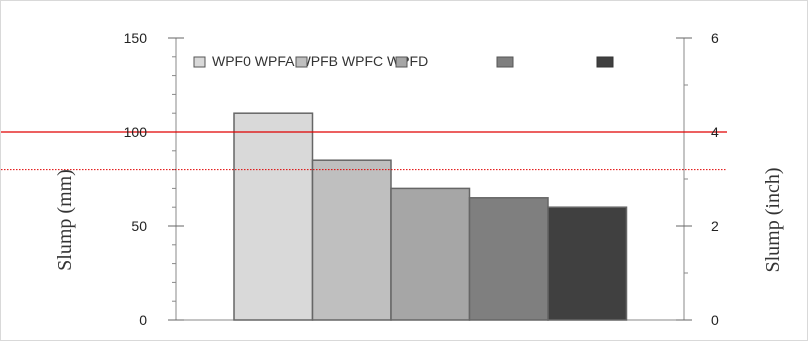 Image resolution: width=808 pixels, height=341 pixels. Describe the element at coordinates (320, 61) in the screenshot. I see `legend-label: WPF0 WPFA WPFB WPFC WPFD` at that location.